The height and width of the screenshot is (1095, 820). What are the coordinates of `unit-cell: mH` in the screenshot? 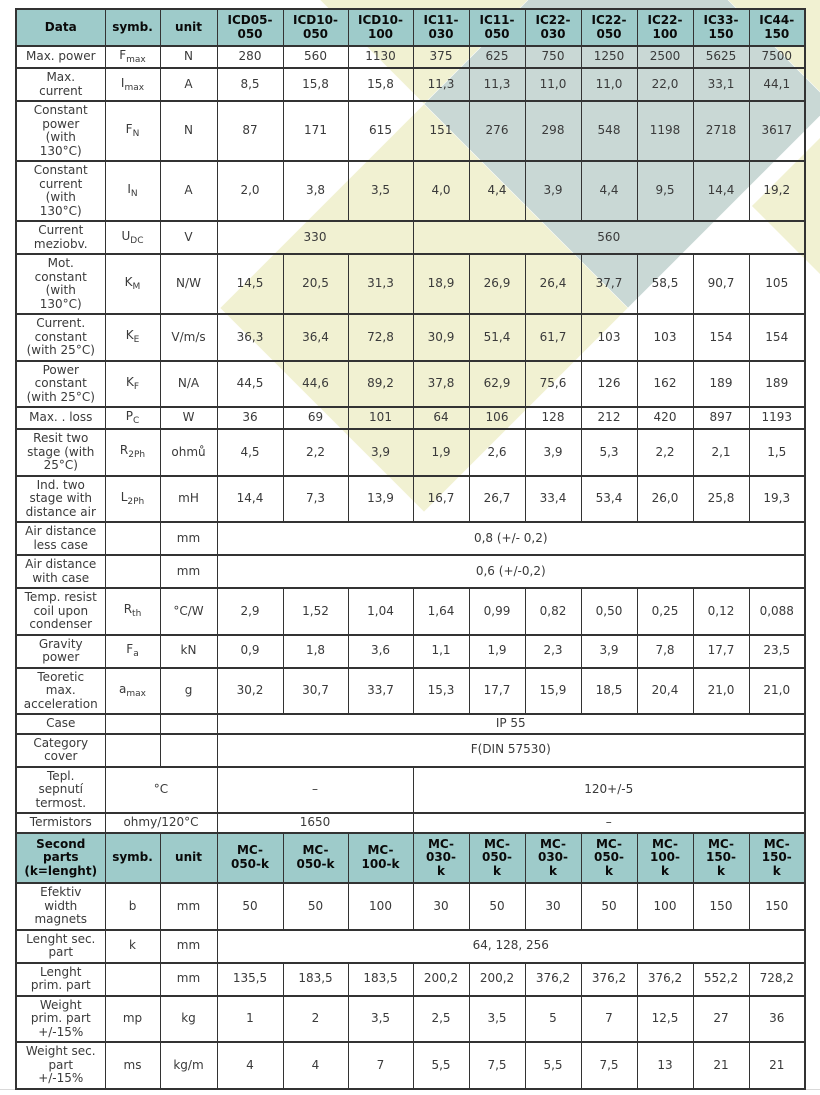 It's located at (188, 498).